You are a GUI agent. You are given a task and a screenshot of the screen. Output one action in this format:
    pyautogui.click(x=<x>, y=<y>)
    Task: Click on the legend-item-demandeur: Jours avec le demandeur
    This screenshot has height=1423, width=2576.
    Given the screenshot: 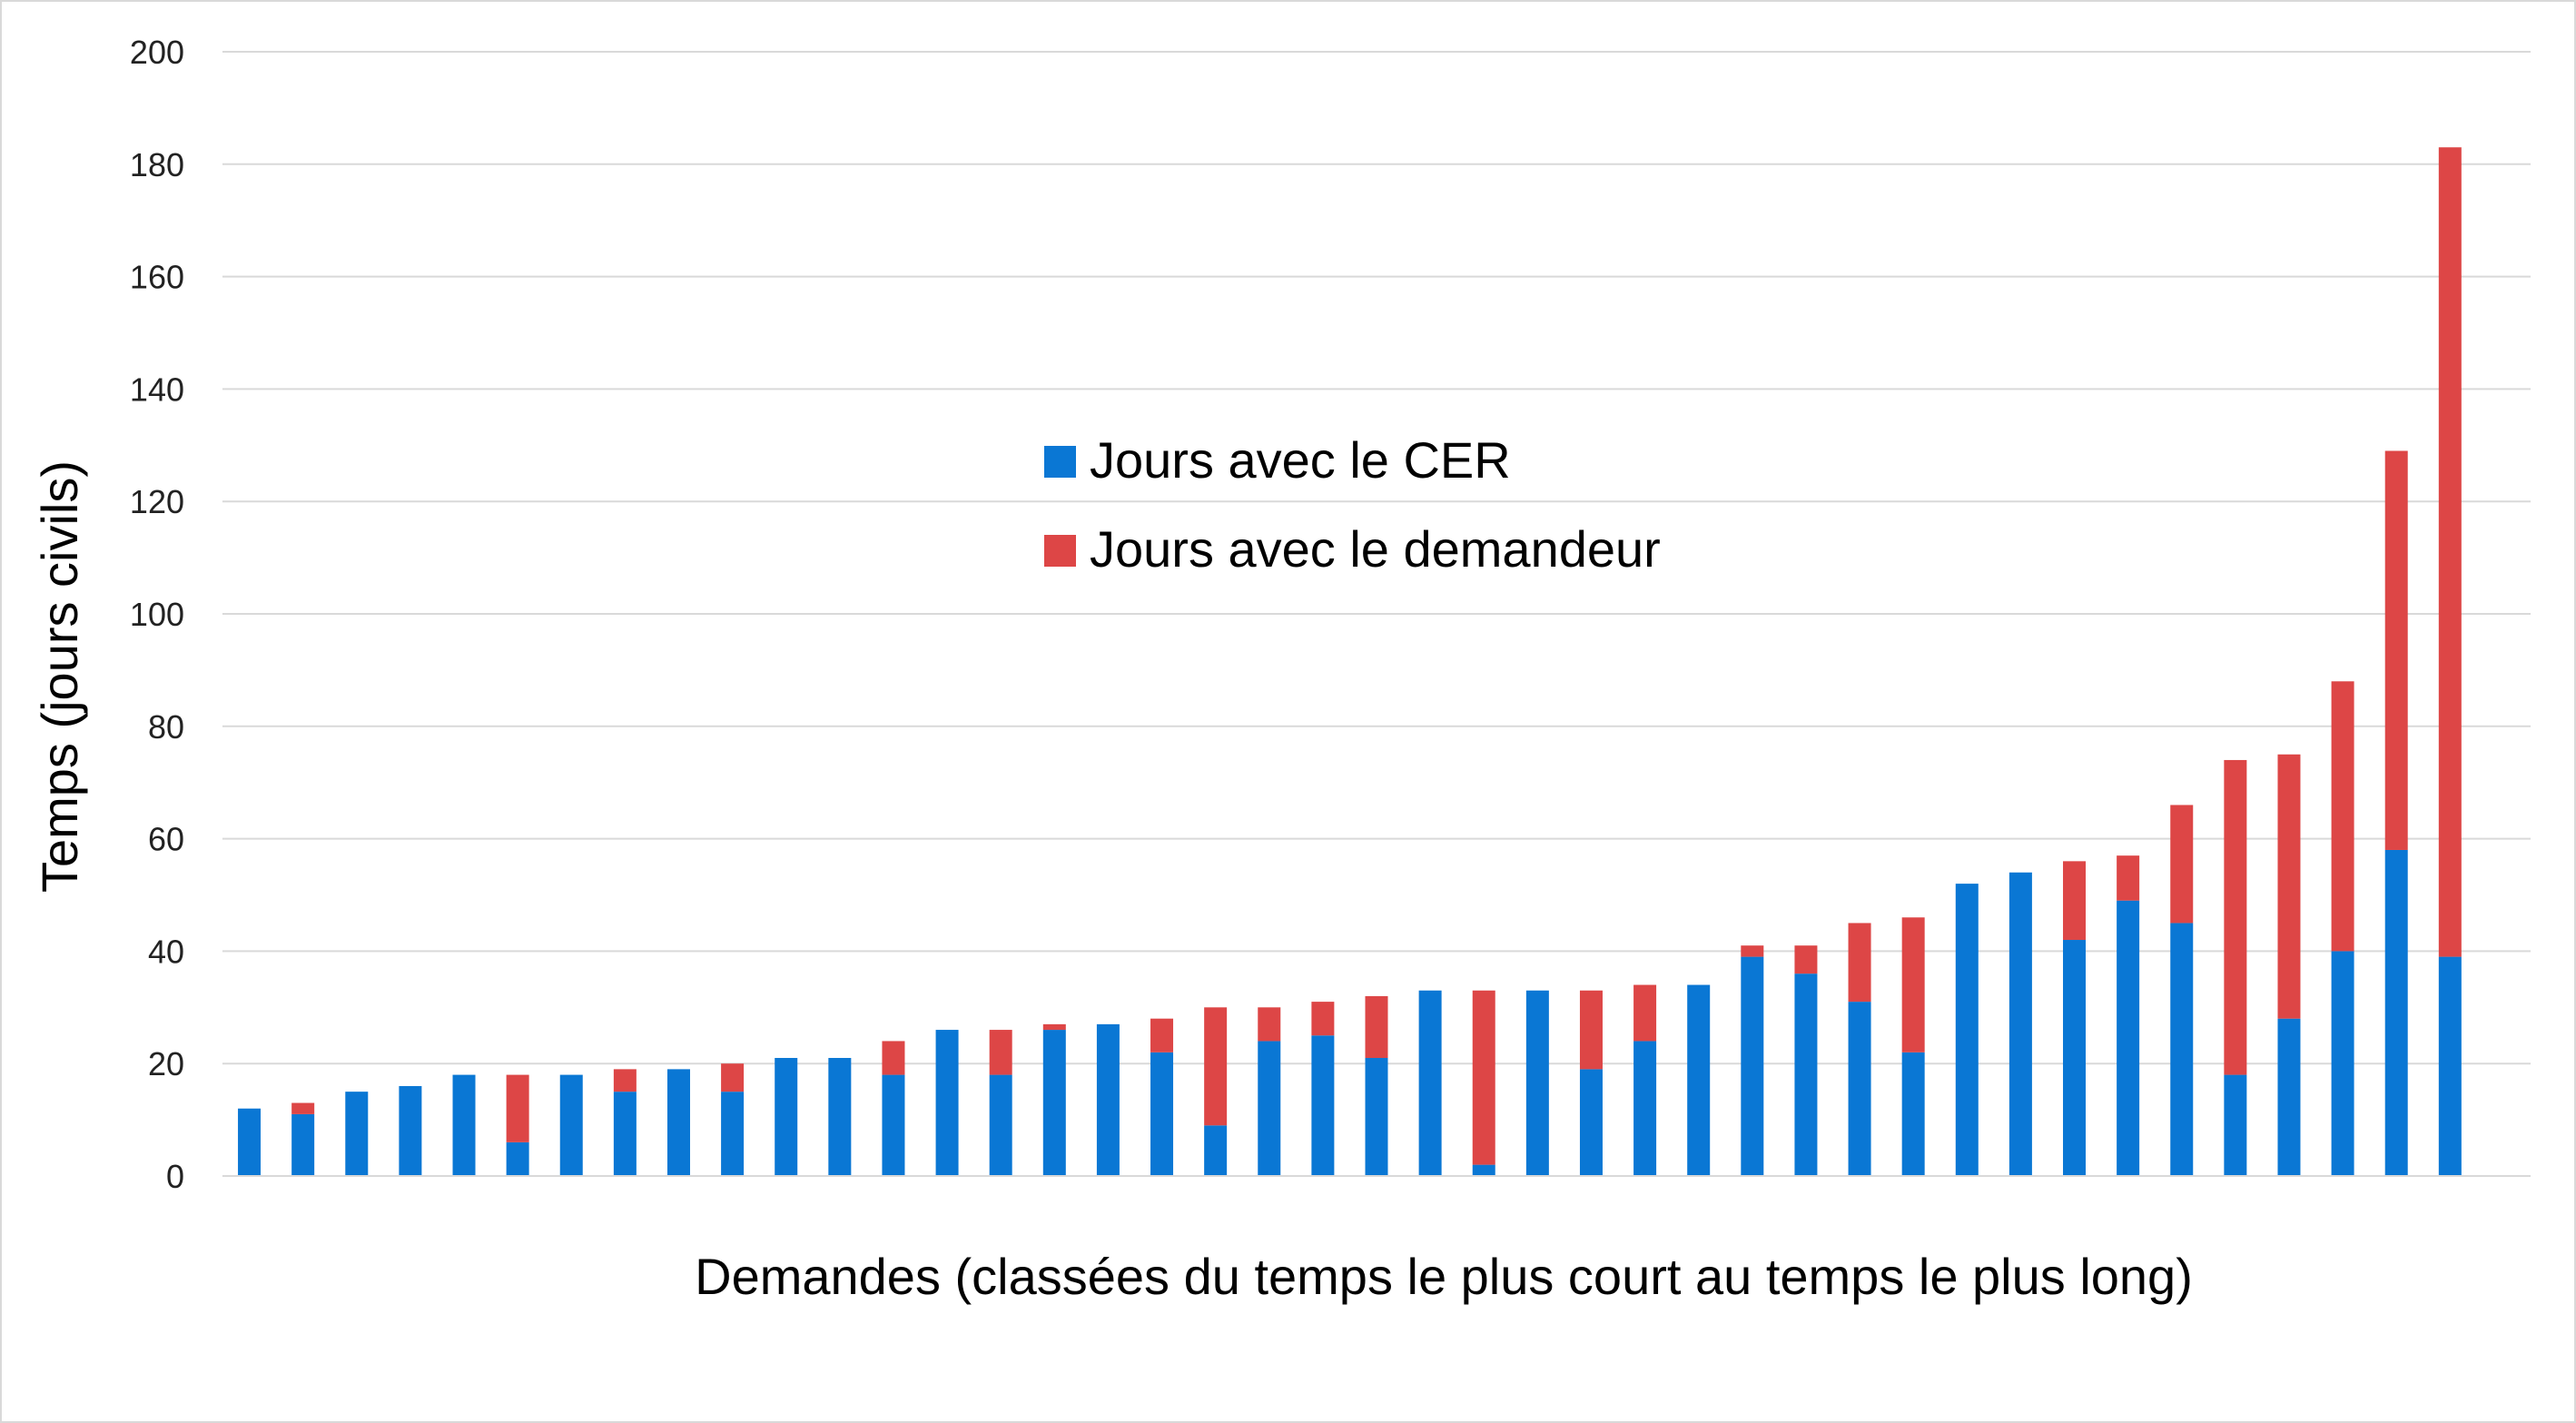 What is the action you would take?
    pyautogui.click(x=1352, y=549)
    